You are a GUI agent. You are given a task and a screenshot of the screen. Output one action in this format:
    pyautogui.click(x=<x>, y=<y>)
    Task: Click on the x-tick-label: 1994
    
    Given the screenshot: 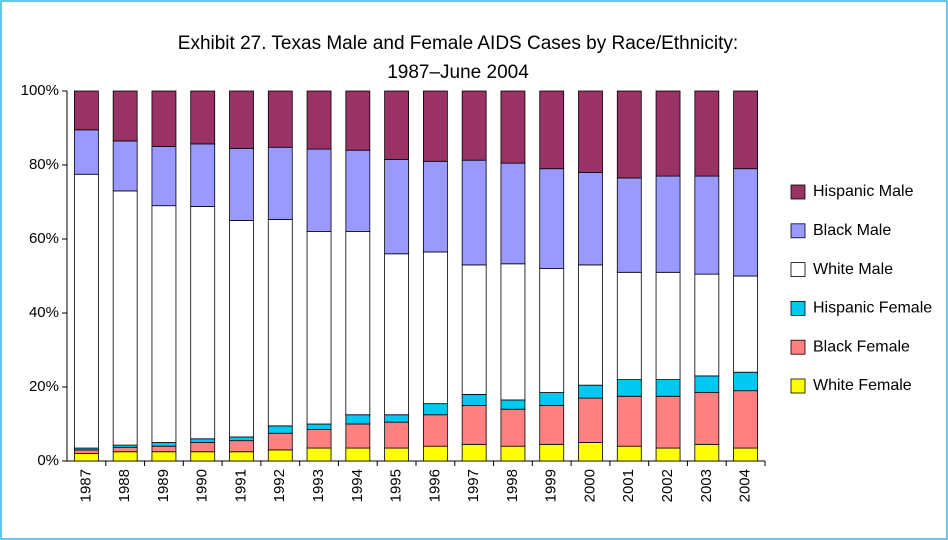 What is the action you would take?
    pyautogui.click(x=357, y=485)
    